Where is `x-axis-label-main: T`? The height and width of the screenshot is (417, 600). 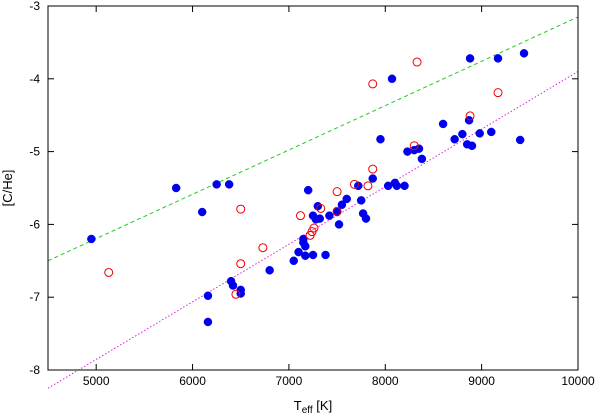 x-axis-label-main: T is located at coordinates (298, 405).